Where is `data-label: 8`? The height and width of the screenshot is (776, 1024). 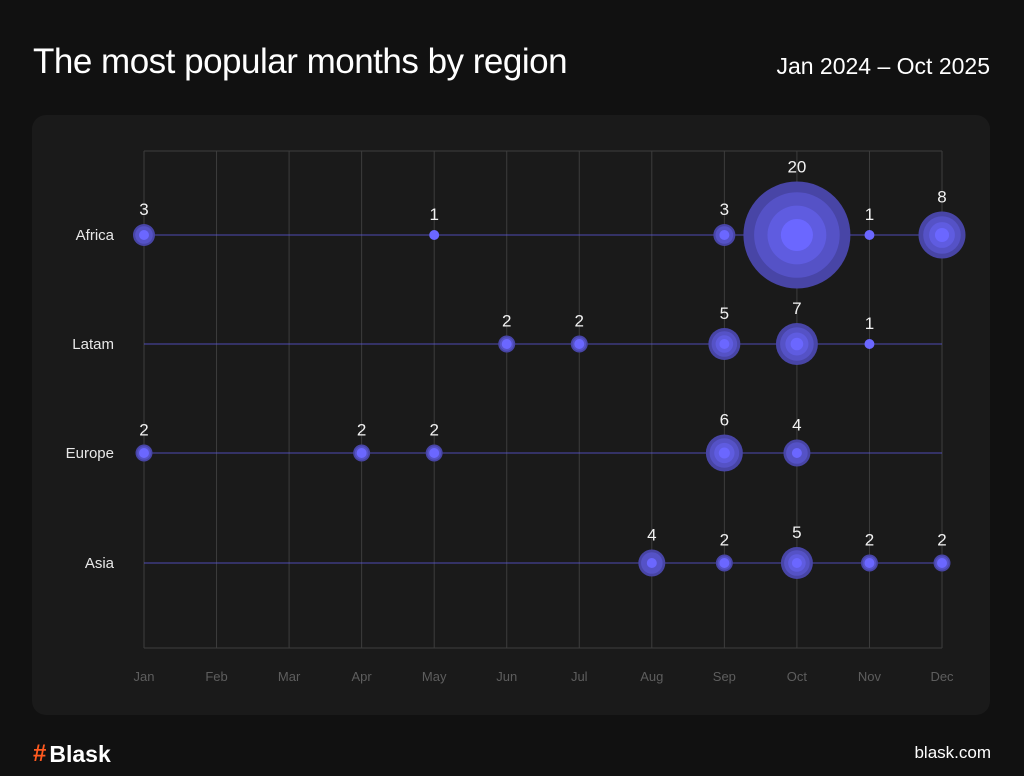 data-label: 8 is located at coordinates (941, 197).